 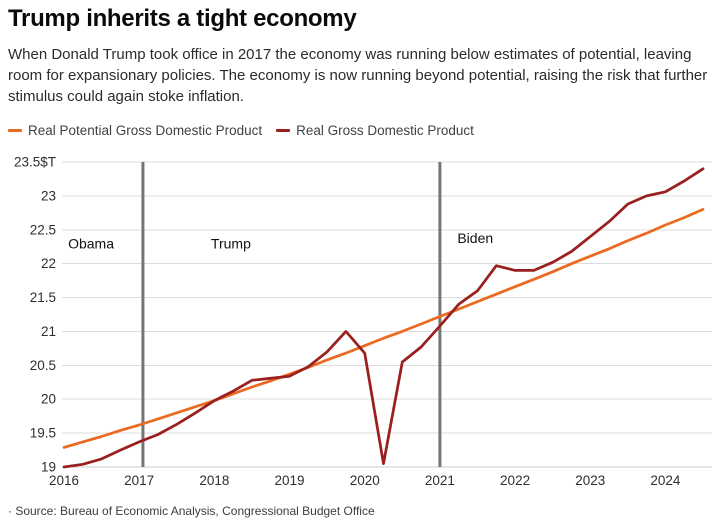 I want to click on y-axis-tick-label: 21.5, so click(x=43, y=297).